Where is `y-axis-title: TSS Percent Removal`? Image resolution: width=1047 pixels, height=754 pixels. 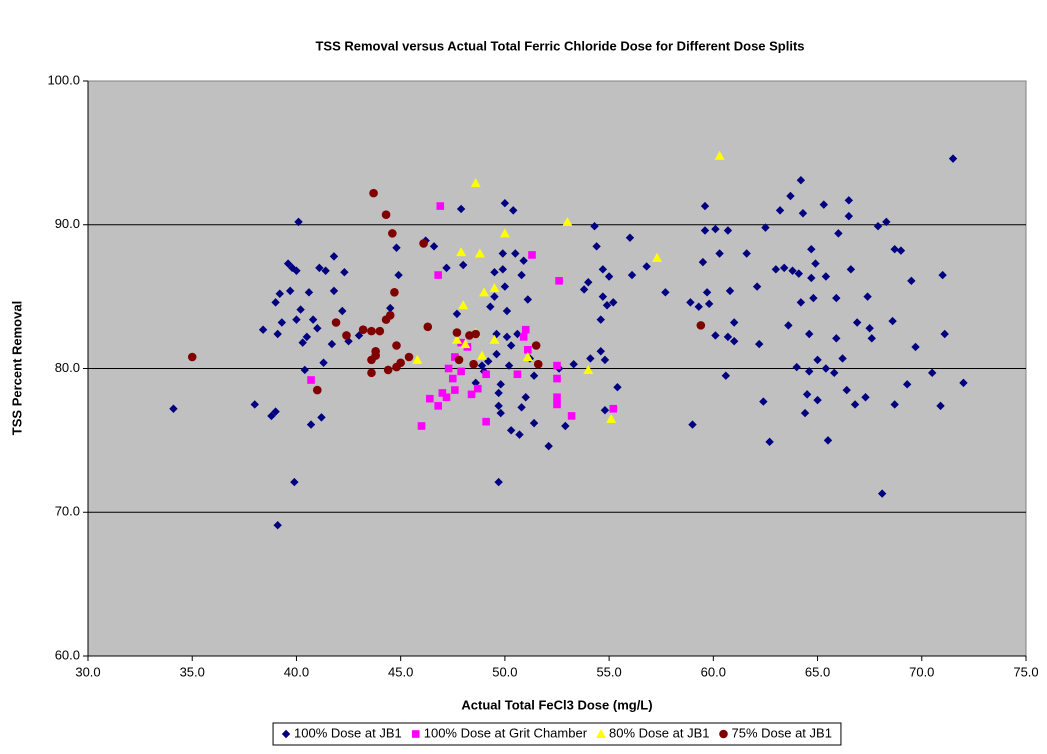 y-axis-title: TSS Percent Removal is located at coordinates (16, 368).